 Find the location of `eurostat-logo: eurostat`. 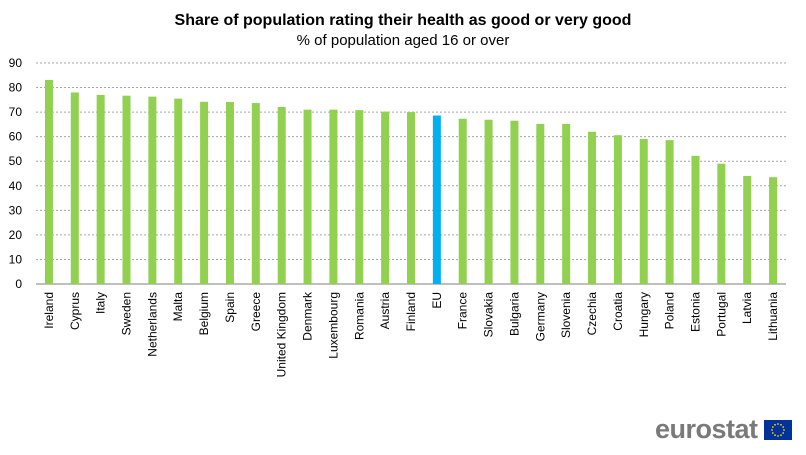

eurostat-logo: eurostat is located at coordinates (723, 429).